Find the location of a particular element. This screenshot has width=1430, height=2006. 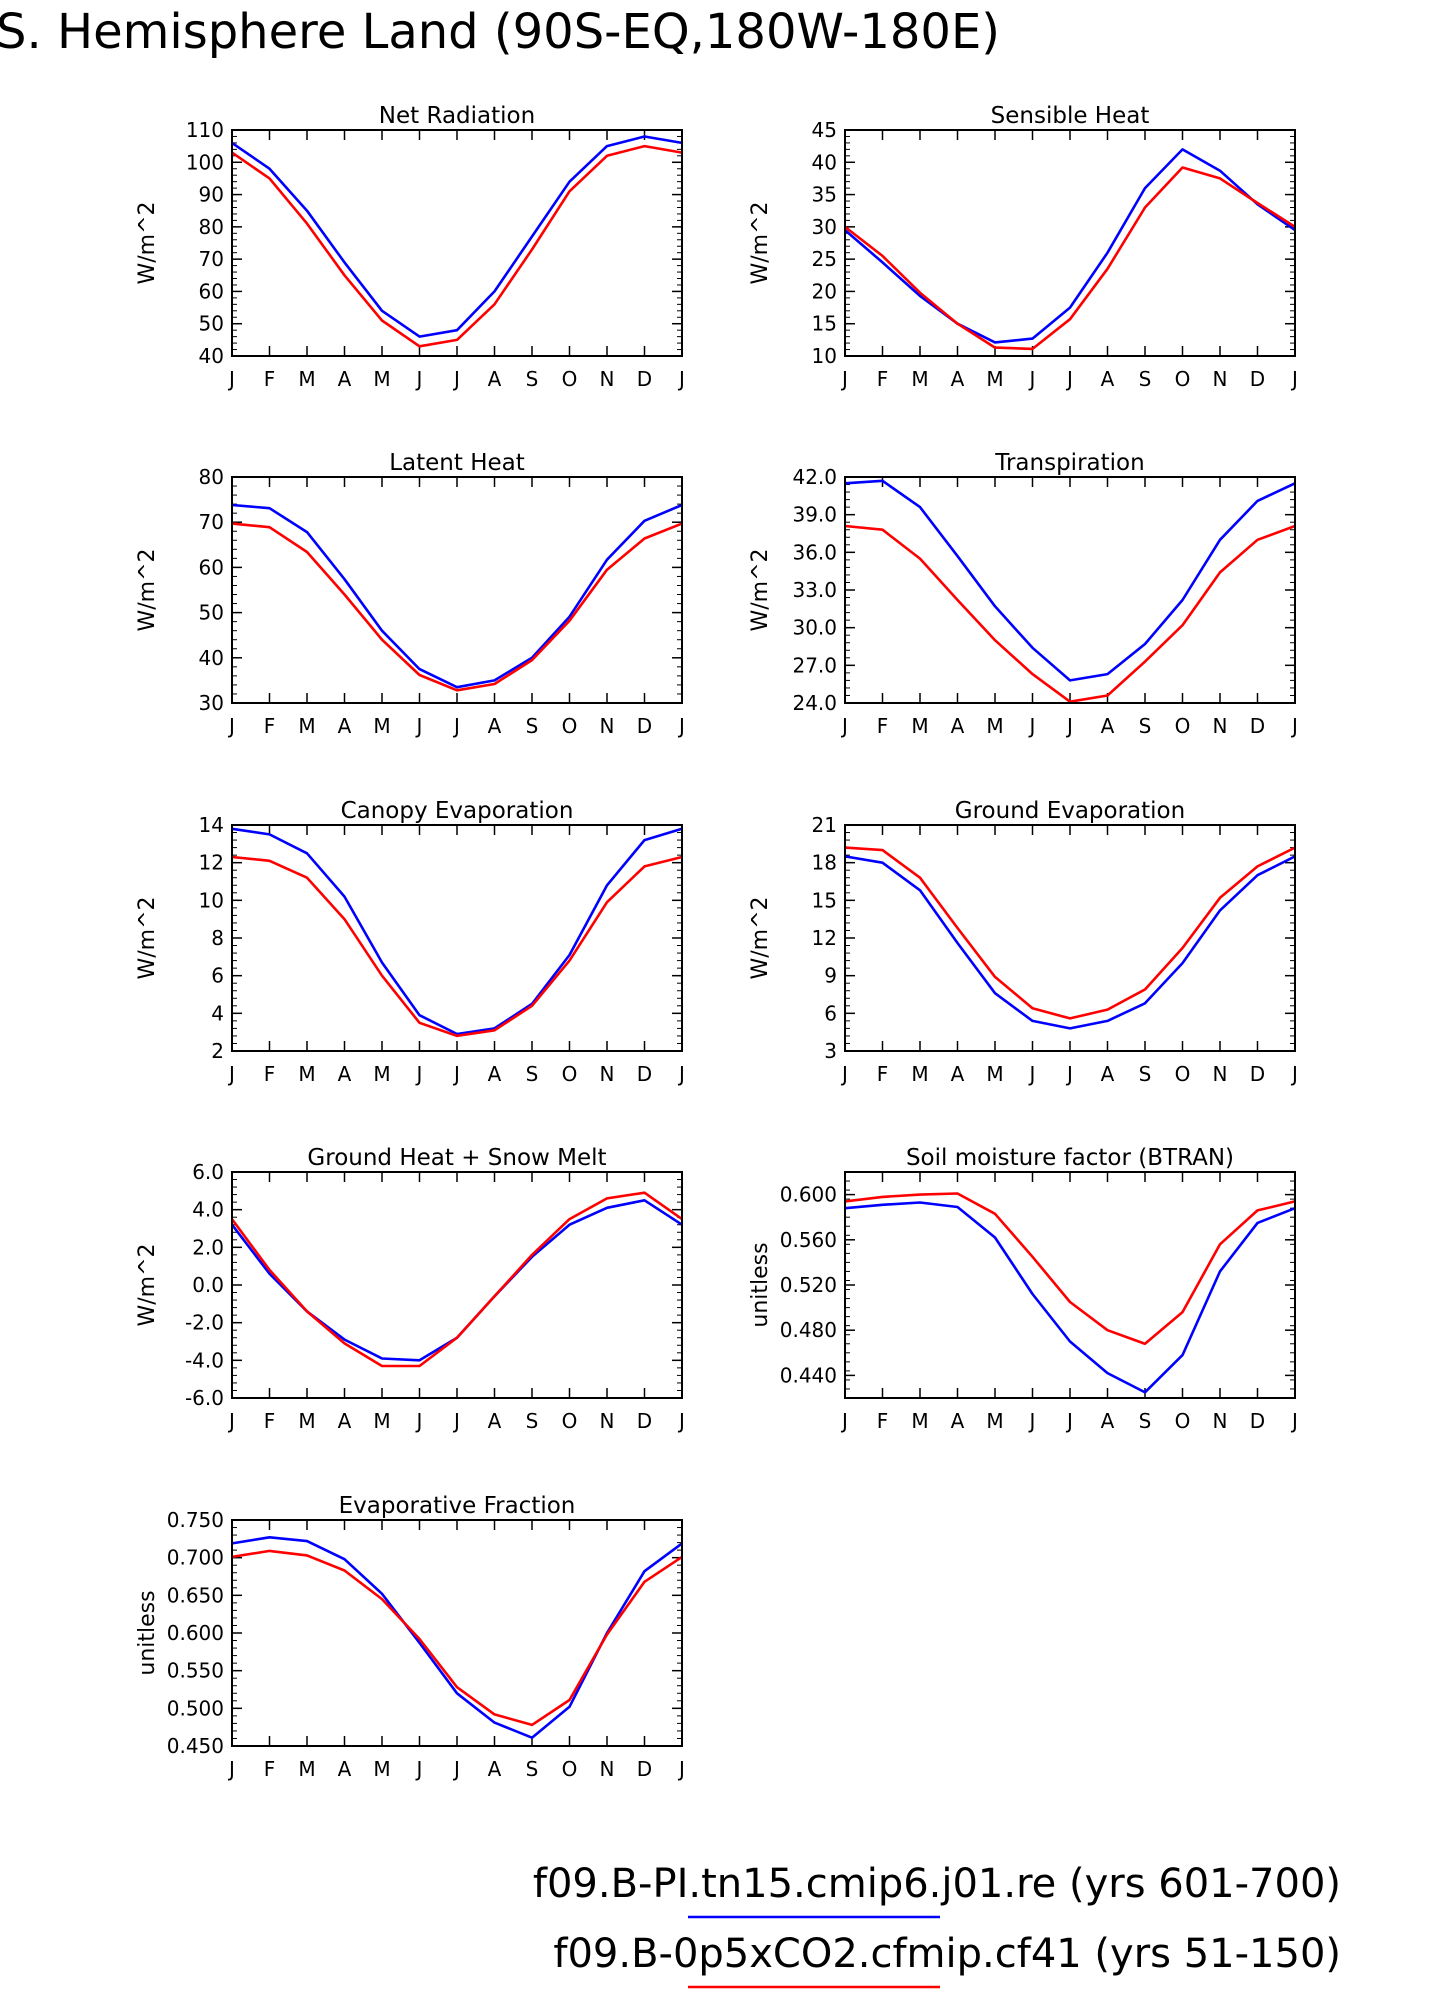

y-tick-label: 0.650 is located at coordinates (195, 1595).